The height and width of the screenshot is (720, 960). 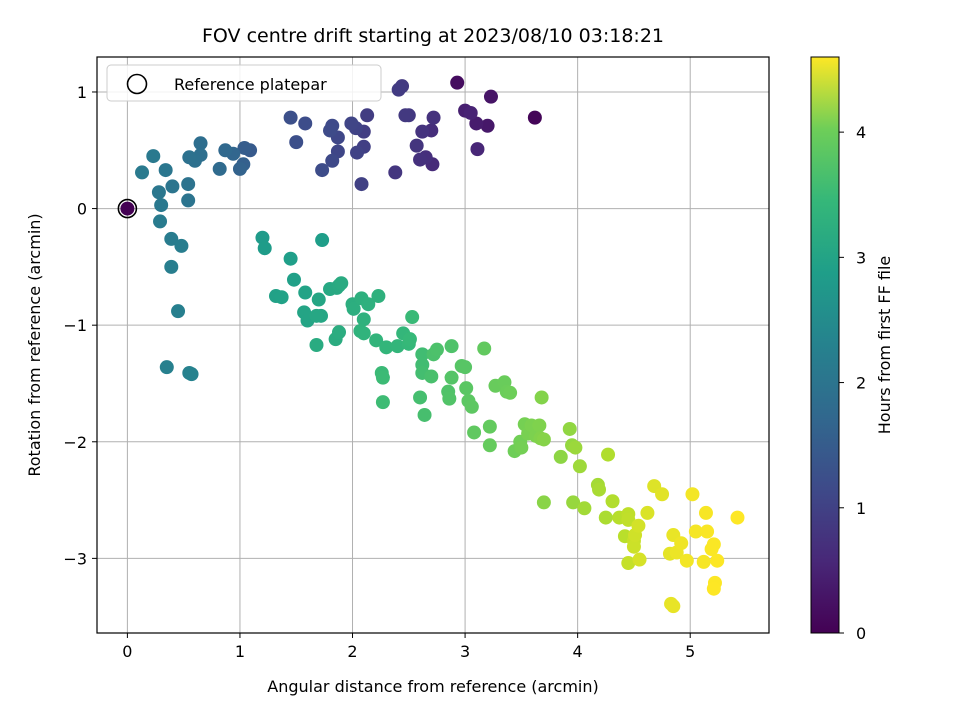 I want to click on colorbar-ticks: 0 1 2 3 4, so click(x=852, y=383).